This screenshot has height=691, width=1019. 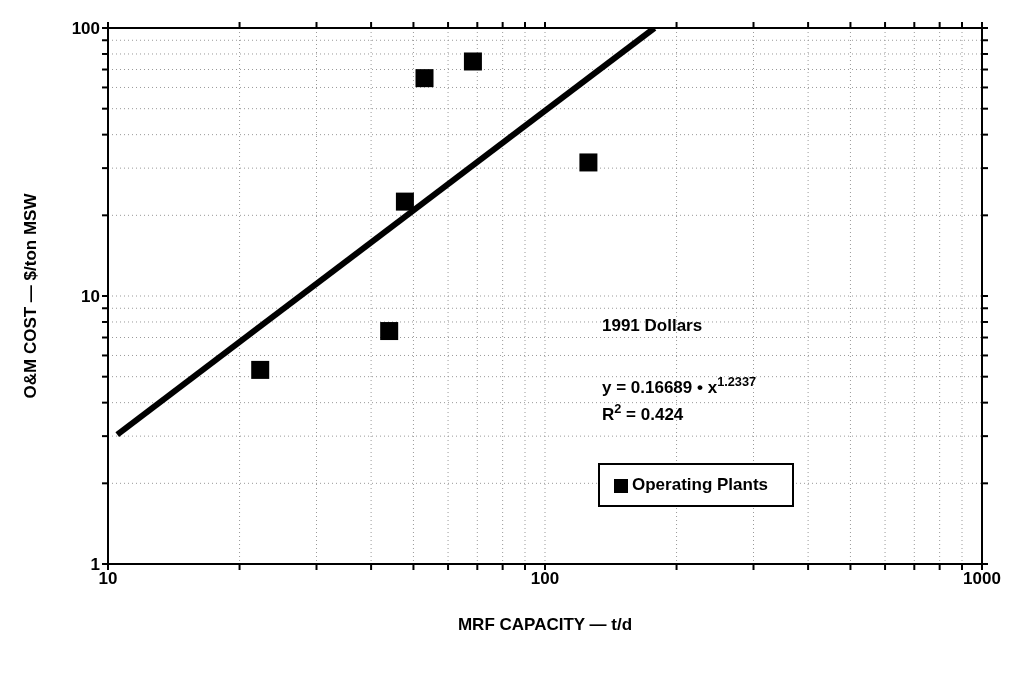 I want to click on y-tick-label: 10, so click(x=90, y=297).